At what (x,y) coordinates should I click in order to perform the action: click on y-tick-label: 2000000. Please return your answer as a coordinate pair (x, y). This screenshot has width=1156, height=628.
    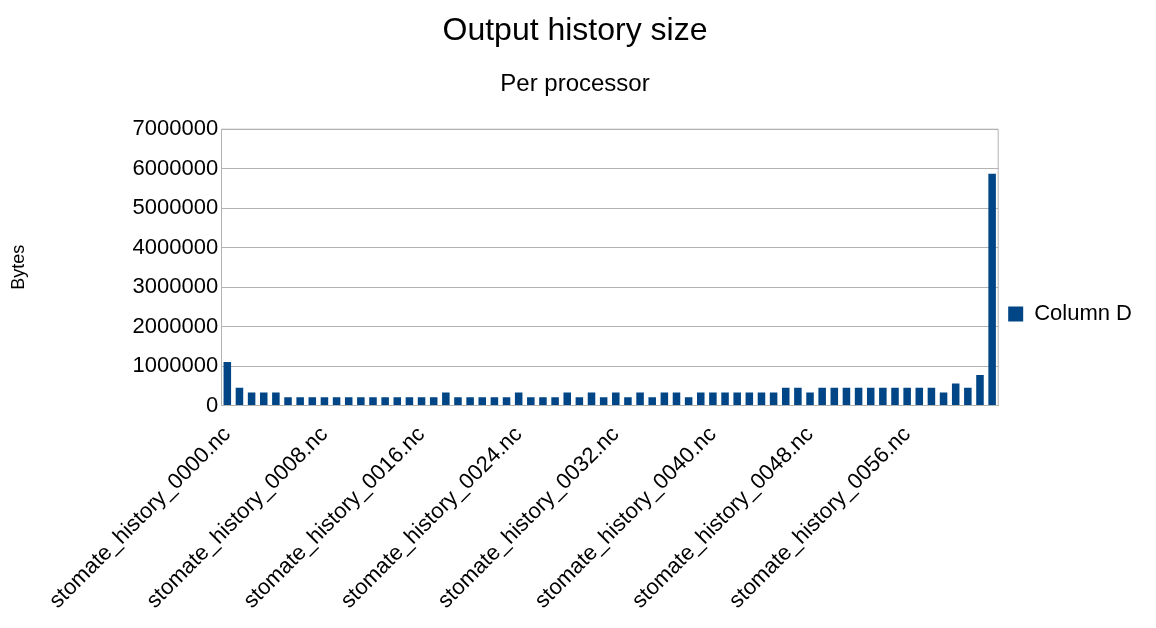
    Looking at the image, I should click on (175, 325).